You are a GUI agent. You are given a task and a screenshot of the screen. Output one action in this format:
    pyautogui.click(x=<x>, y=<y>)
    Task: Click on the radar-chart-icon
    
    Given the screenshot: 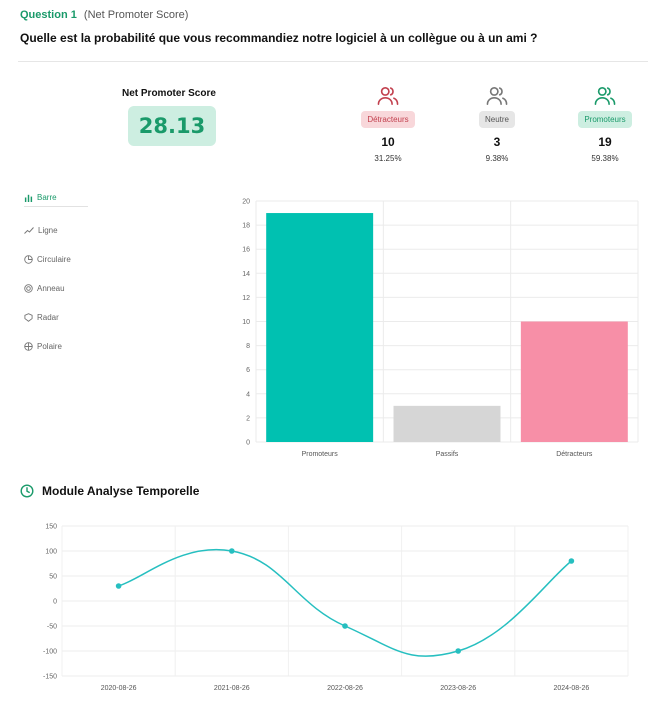 What is the action you would take?
    pyautogui.click(x=28, y=317)
    